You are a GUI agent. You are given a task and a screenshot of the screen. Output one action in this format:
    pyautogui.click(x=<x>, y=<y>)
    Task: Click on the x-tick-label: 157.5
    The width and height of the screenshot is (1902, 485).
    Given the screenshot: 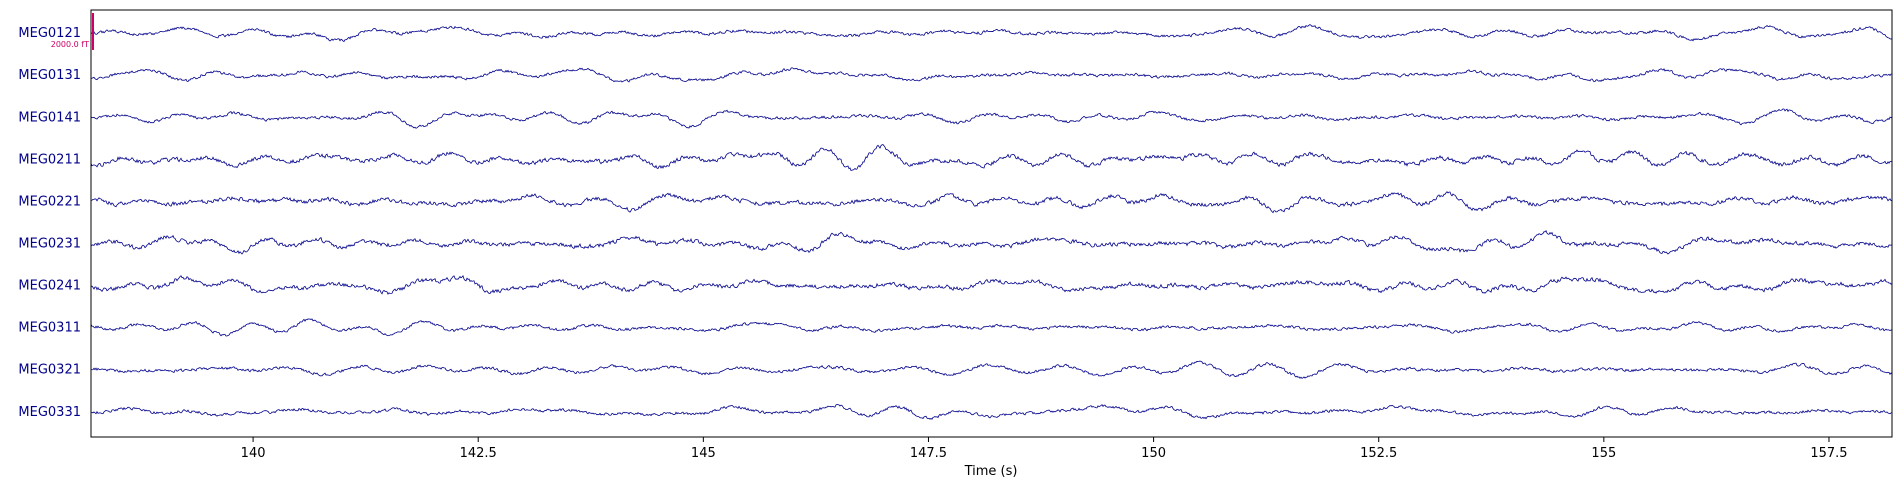 What is the action you would take?
    pyautogui.click(x=1828, y=453)
    